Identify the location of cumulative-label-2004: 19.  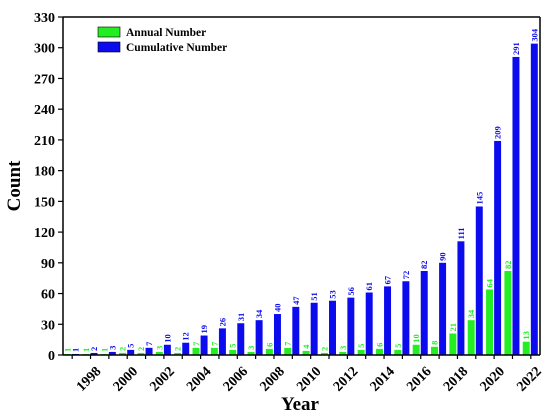
(204, 329).